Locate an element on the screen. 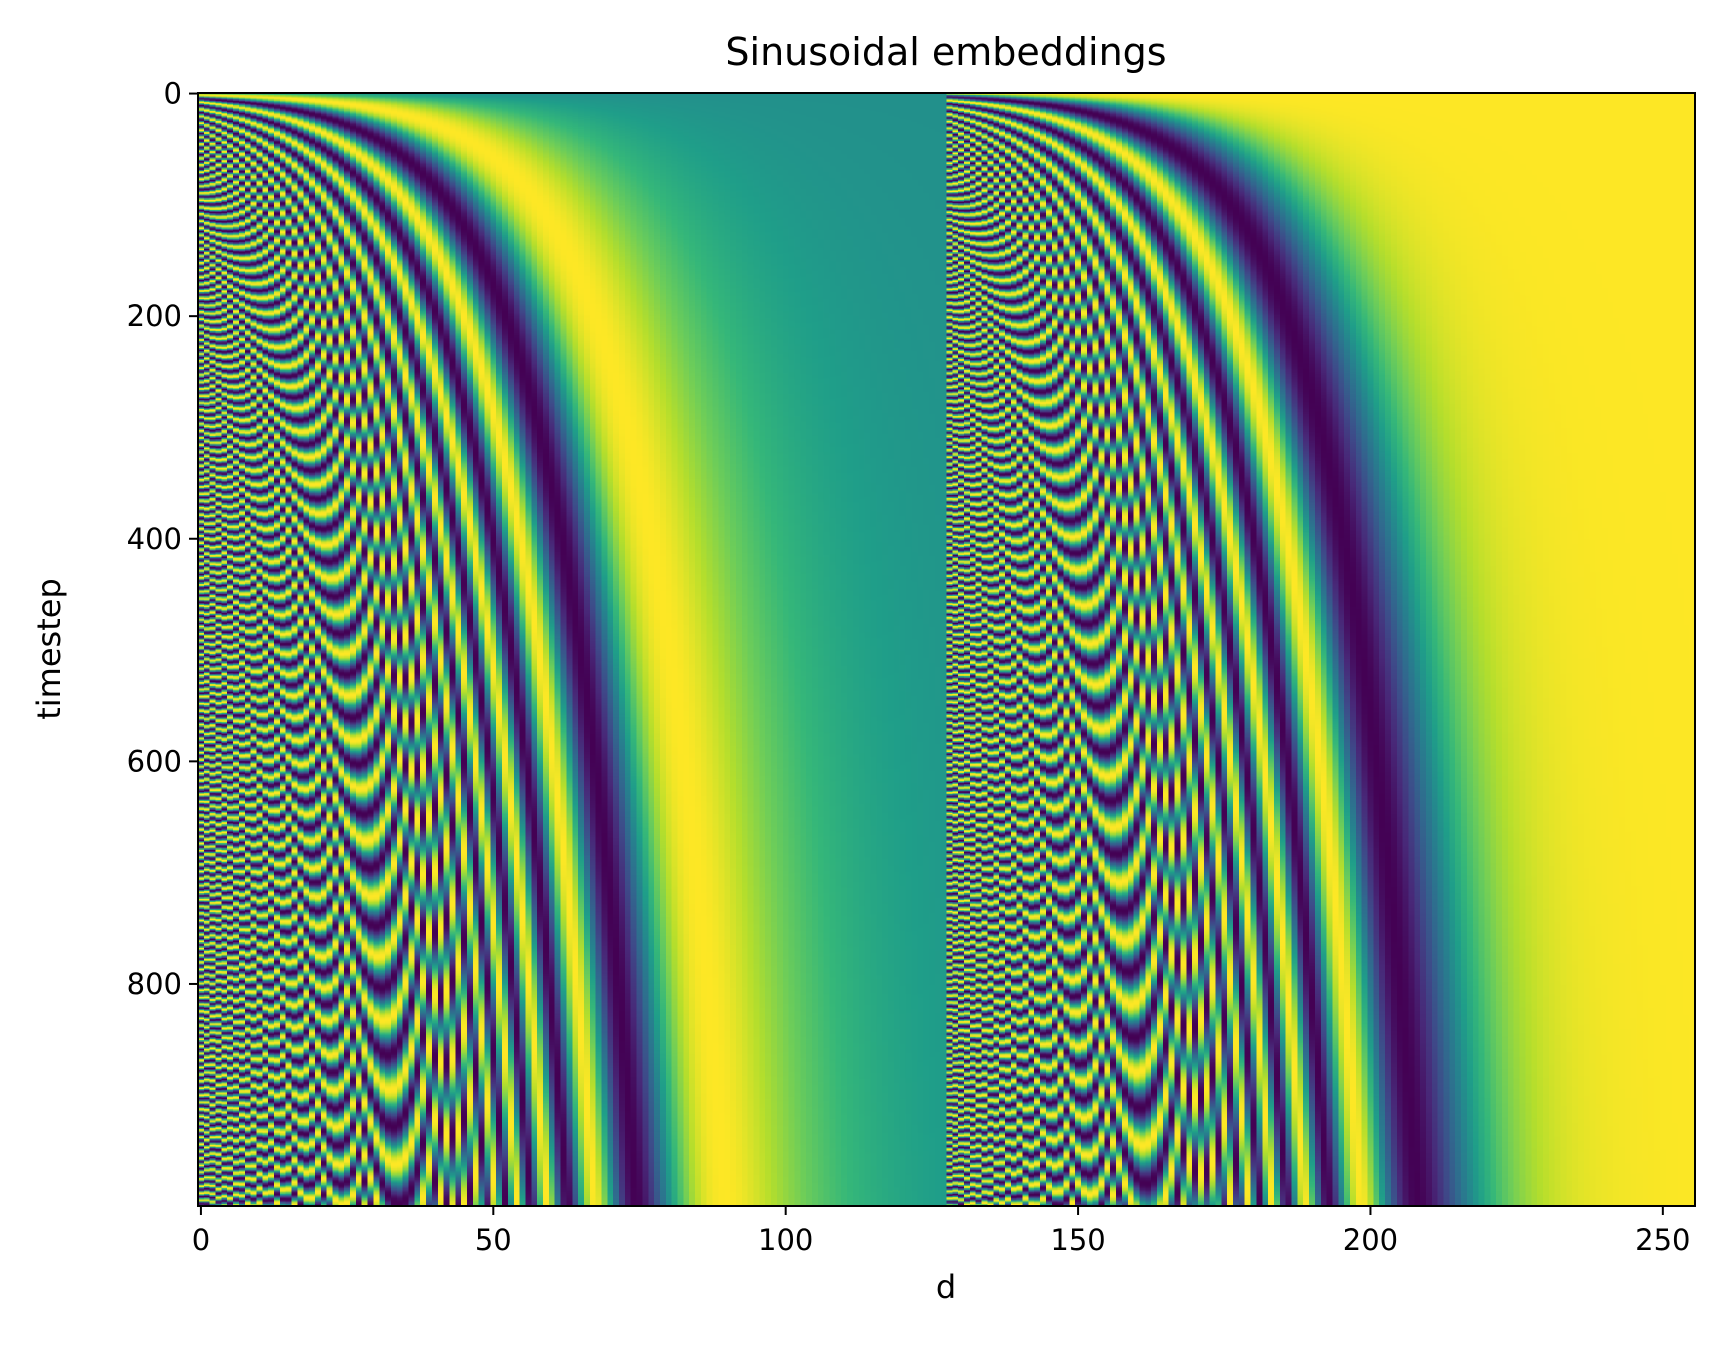 This screenshot has height=1361, width=1723. y-tick-label: 0 is located at coordinates (173, 94).